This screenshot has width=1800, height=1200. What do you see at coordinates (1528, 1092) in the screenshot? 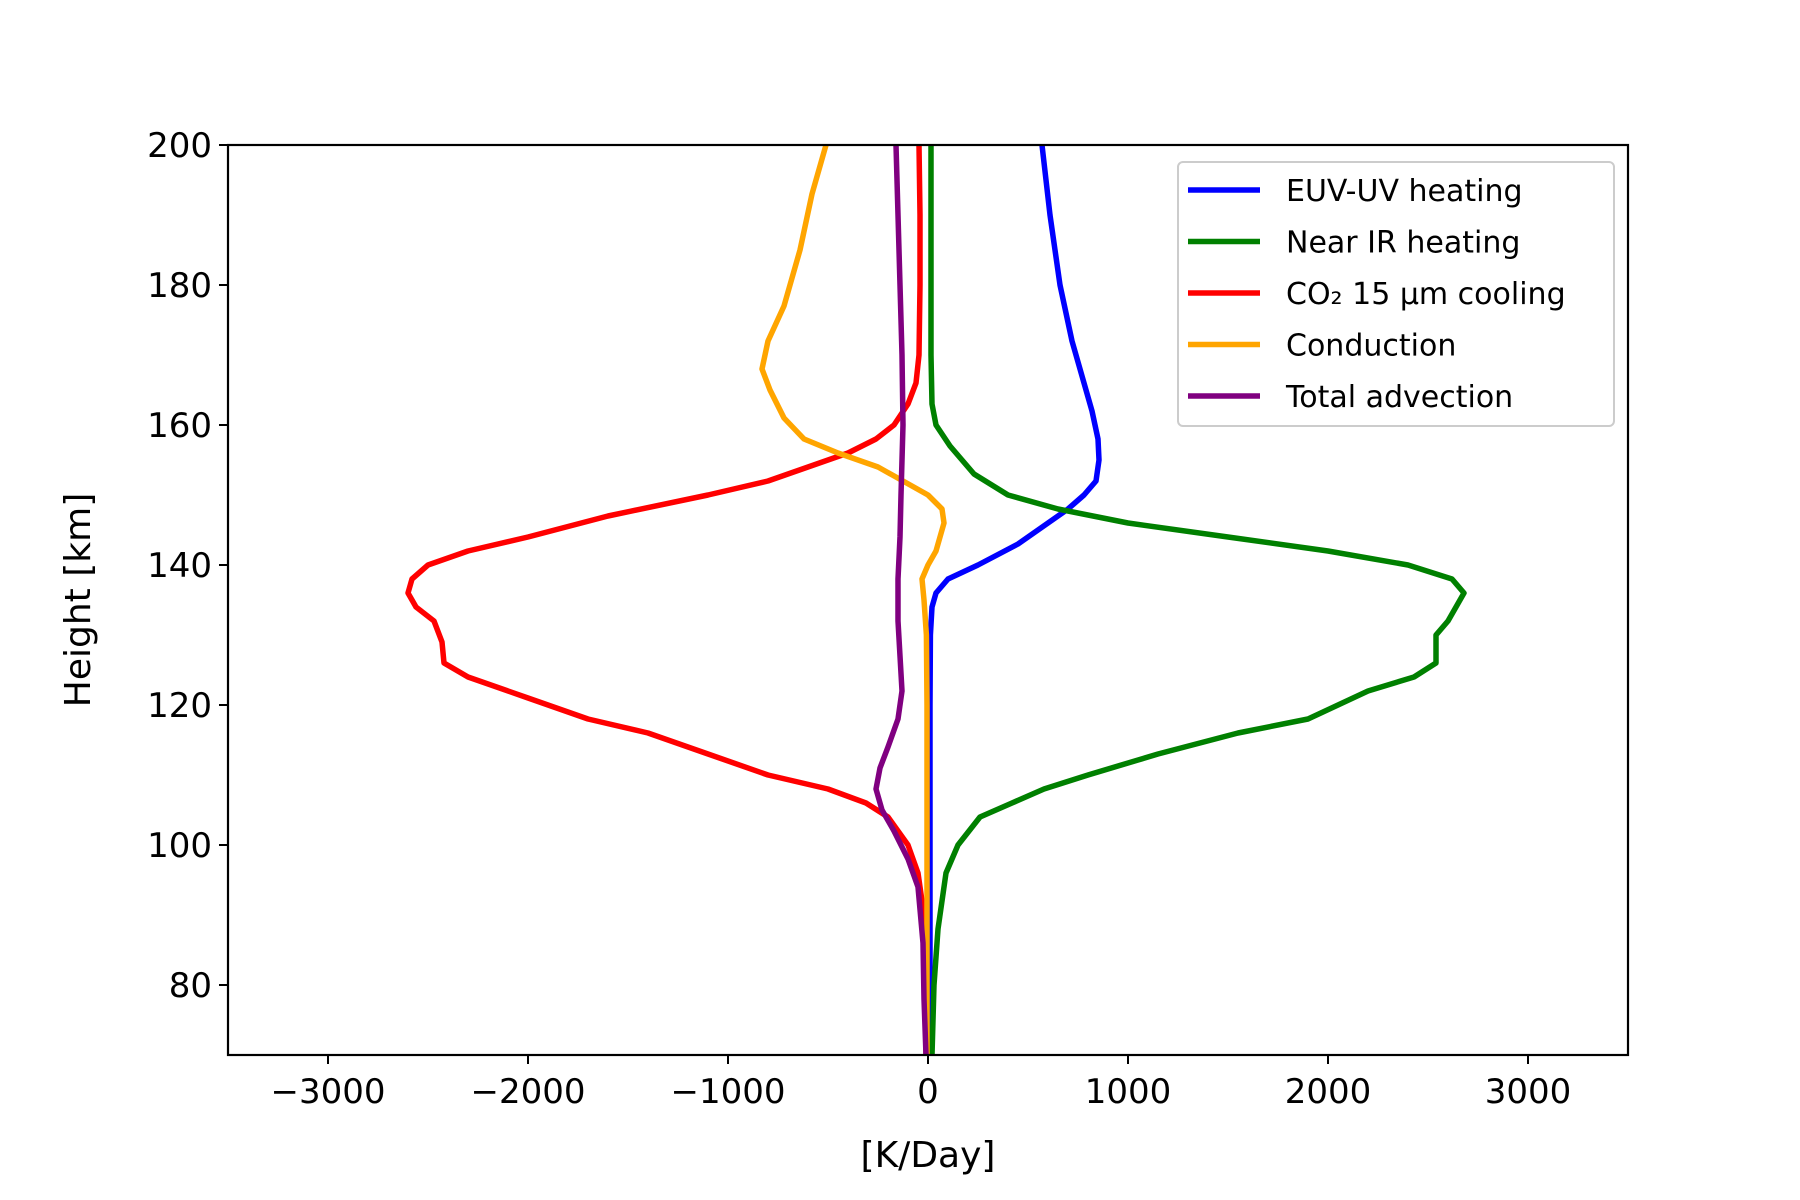
I see `x-tick-label: 3000` at bounding box center [1528, 1092].